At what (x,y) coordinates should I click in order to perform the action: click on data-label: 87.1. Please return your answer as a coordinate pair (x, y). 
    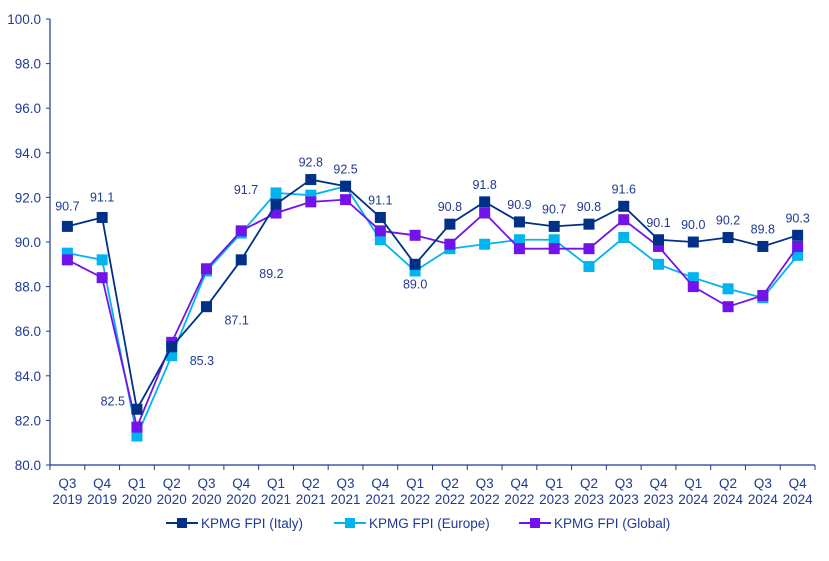
    Looking at the image, I should click on (236, 321).